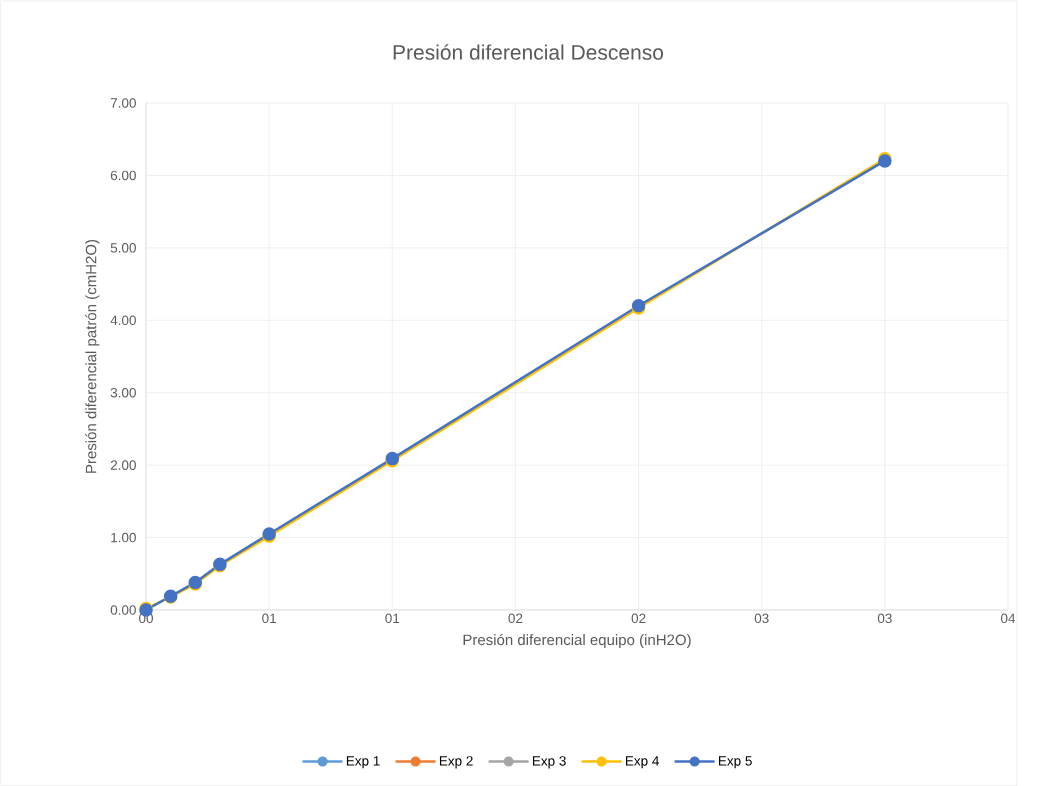 This screenshot has width=1039, height=786. I want to click on y-tick-label: 0.00, so click(123, 610).